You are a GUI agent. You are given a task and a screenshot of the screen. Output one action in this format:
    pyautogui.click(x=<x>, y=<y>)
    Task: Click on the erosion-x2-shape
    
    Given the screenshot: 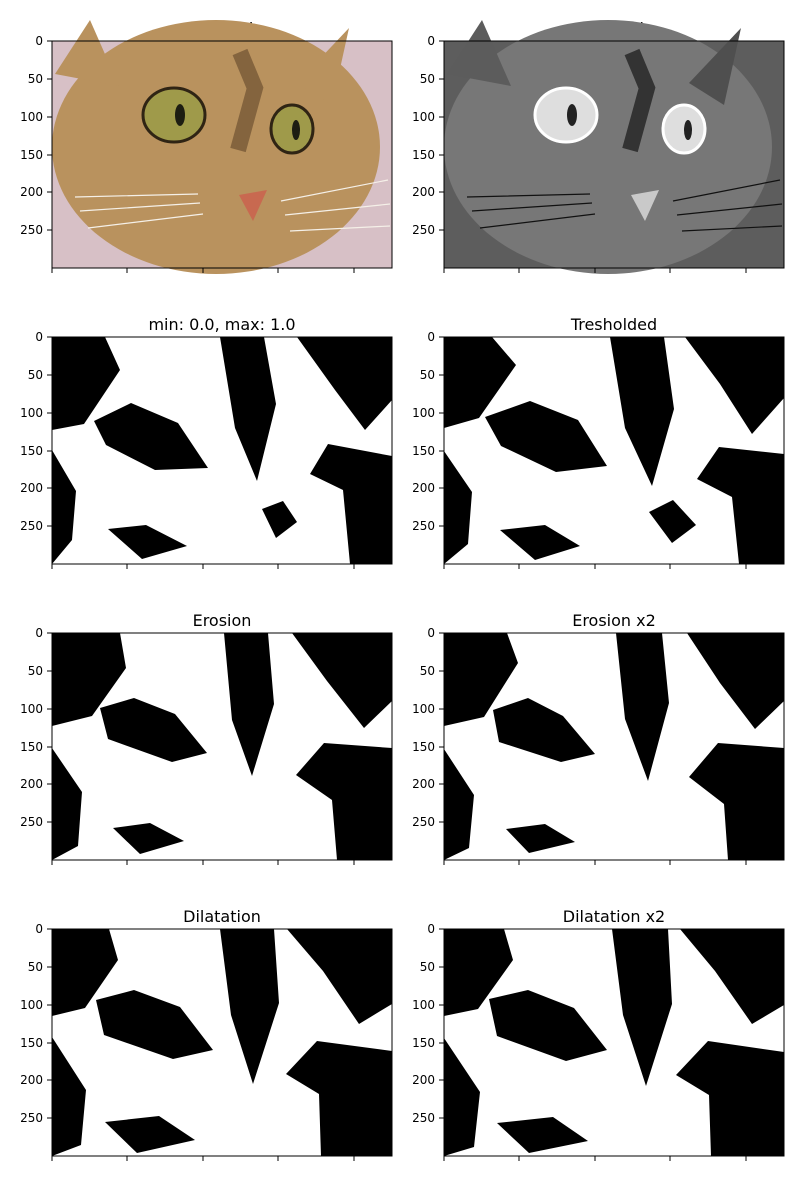 What is the action you would take?
    pyautogui.click(x=614, y=746)
    